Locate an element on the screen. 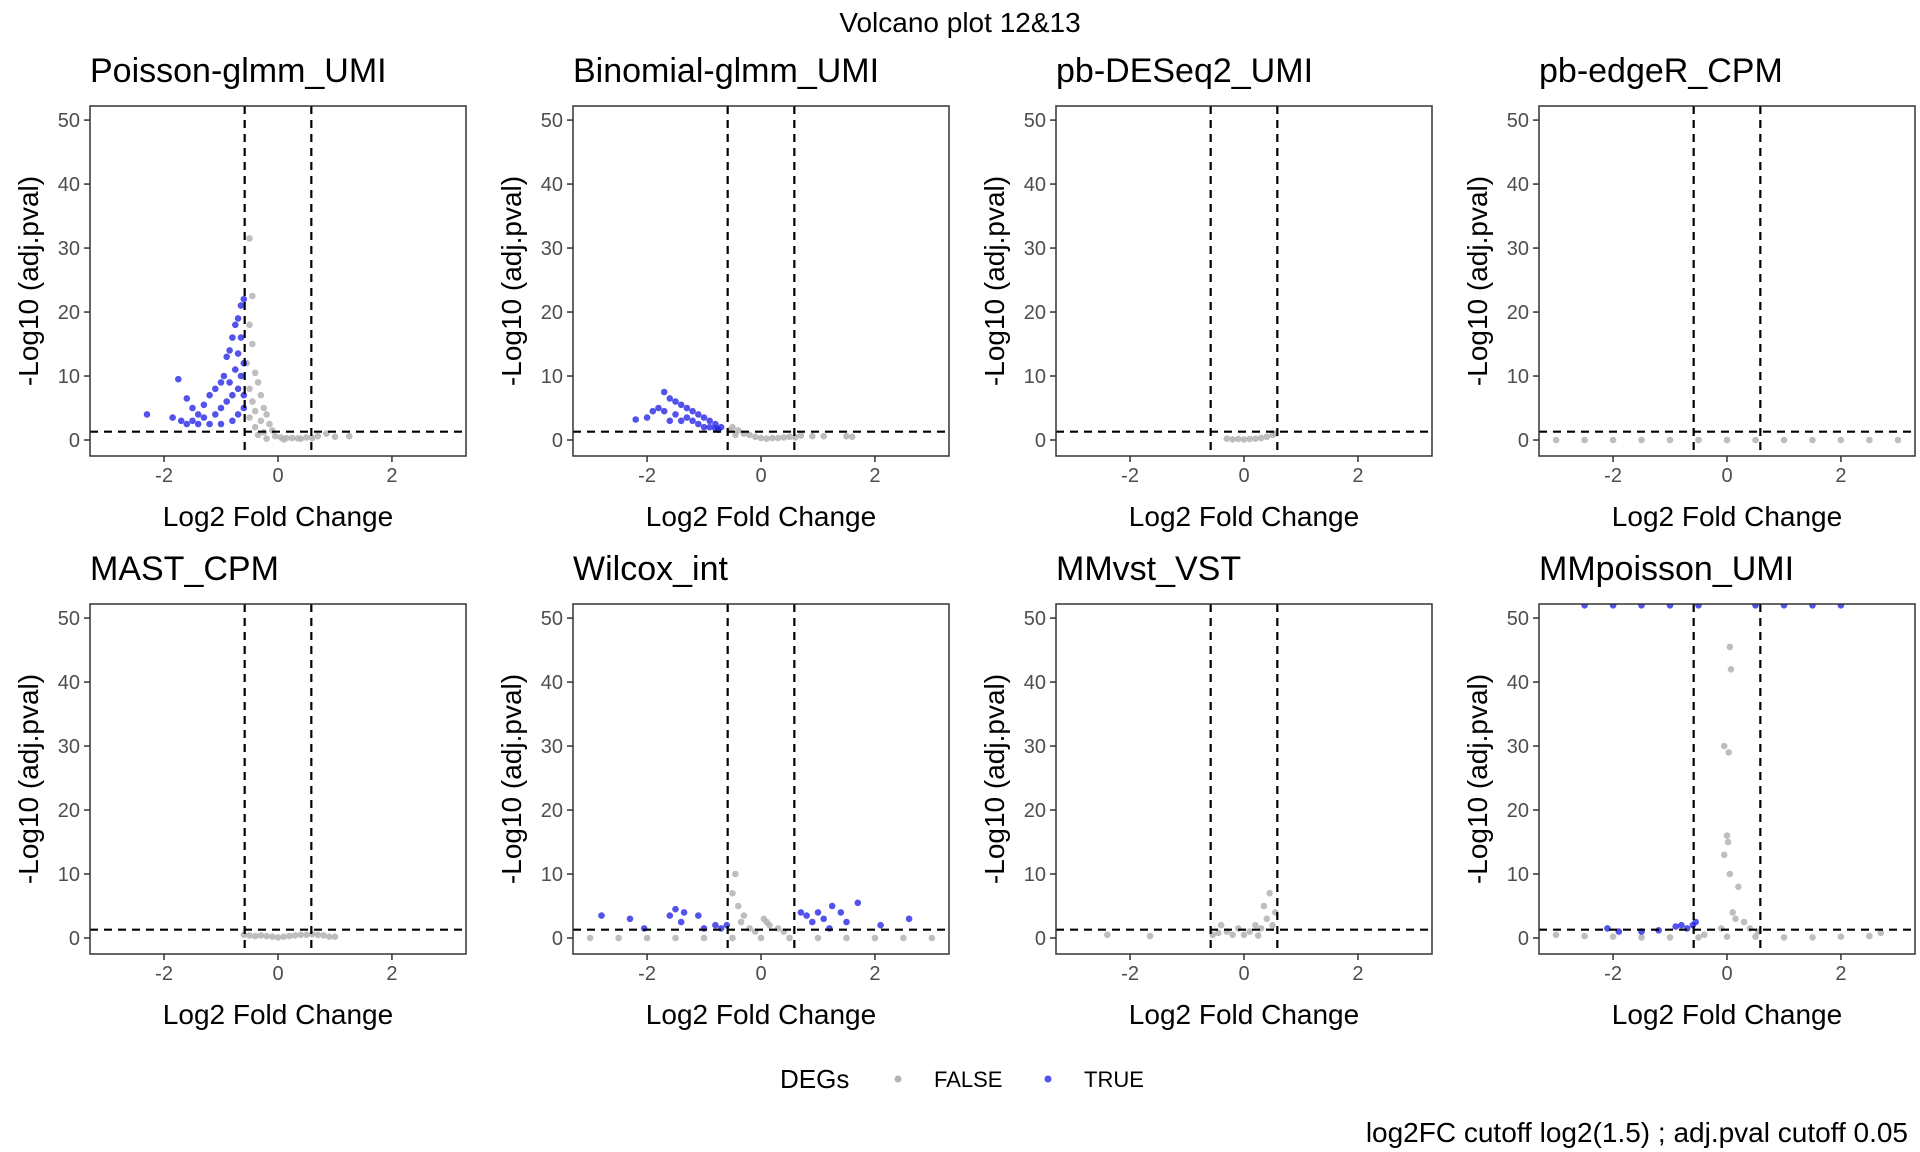 This screenshot has height=1152, width=1920. x-tick-label: 2 is located at coordinates (391, 476).